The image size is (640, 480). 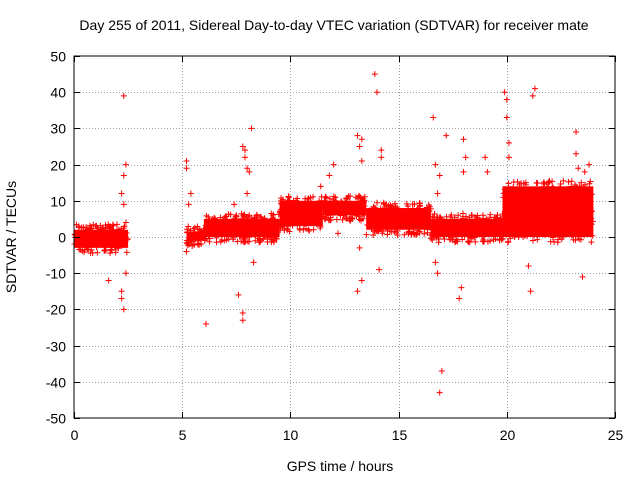 What do you see at coordinates (291, 435) in the screenshot?
I see `x-tick-label: 10` at bounding box center [291, 435].